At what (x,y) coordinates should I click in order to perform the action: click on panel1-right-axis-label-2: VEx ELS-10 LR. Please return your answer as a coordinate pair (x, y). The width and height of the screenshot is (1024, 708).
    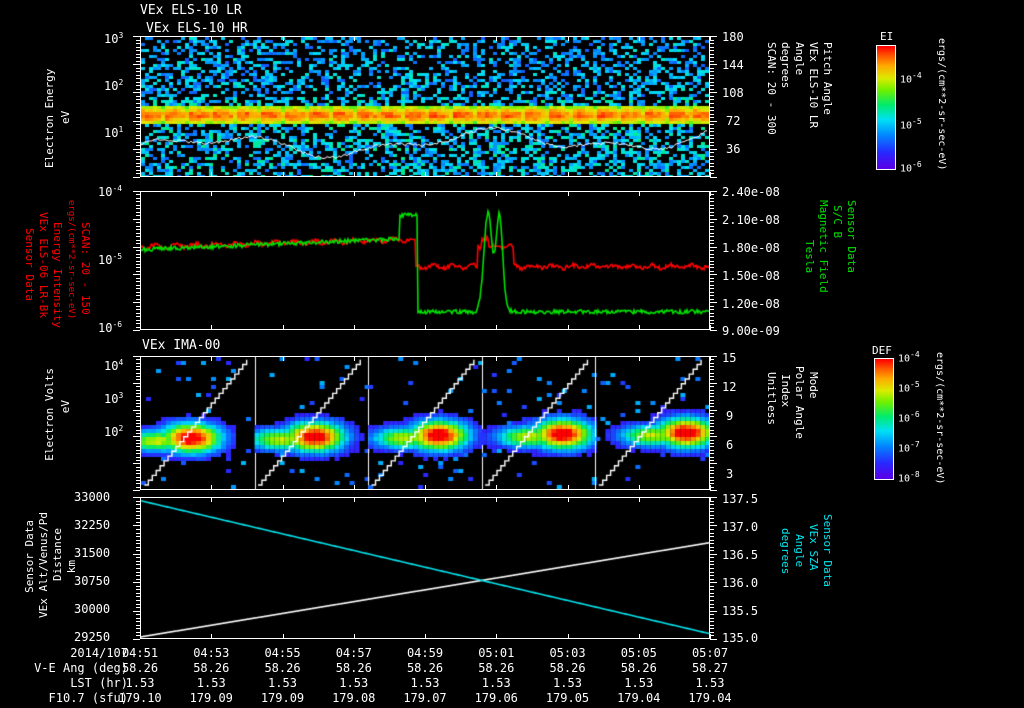
    Looking at the image, I should click on (813, 85).